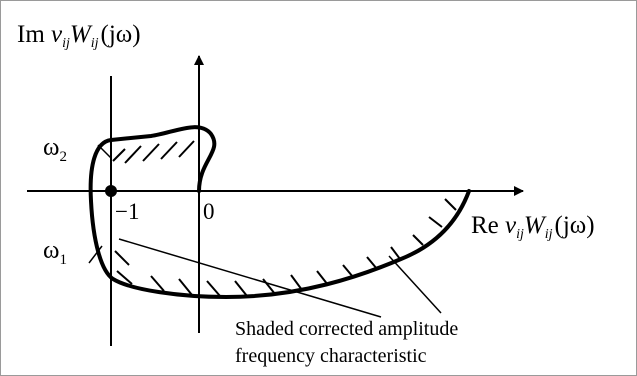  Describe the element at coordinates (79, 36) in the screenshot. I see `y-axis-label: Im νijWij(jω)` at that location.